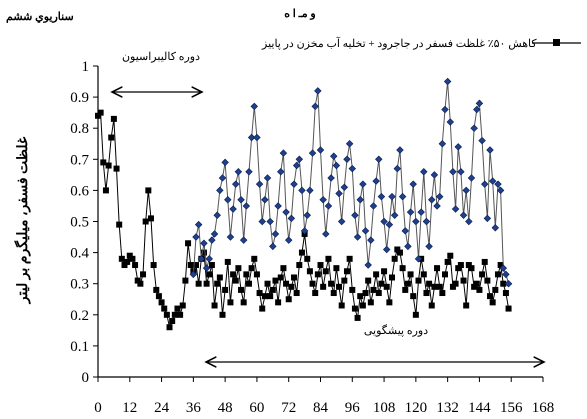 The height and width of the screenshot is (419, 587). I want to click on x-tick-label: 72, so click(288, 408).